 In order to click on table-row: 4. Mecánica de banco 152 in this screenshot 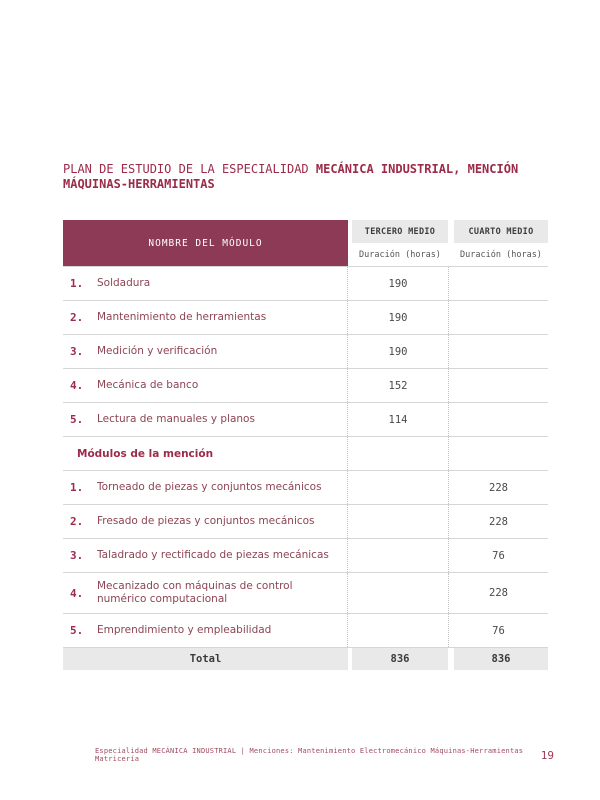, I will do `click(305, 385)`.